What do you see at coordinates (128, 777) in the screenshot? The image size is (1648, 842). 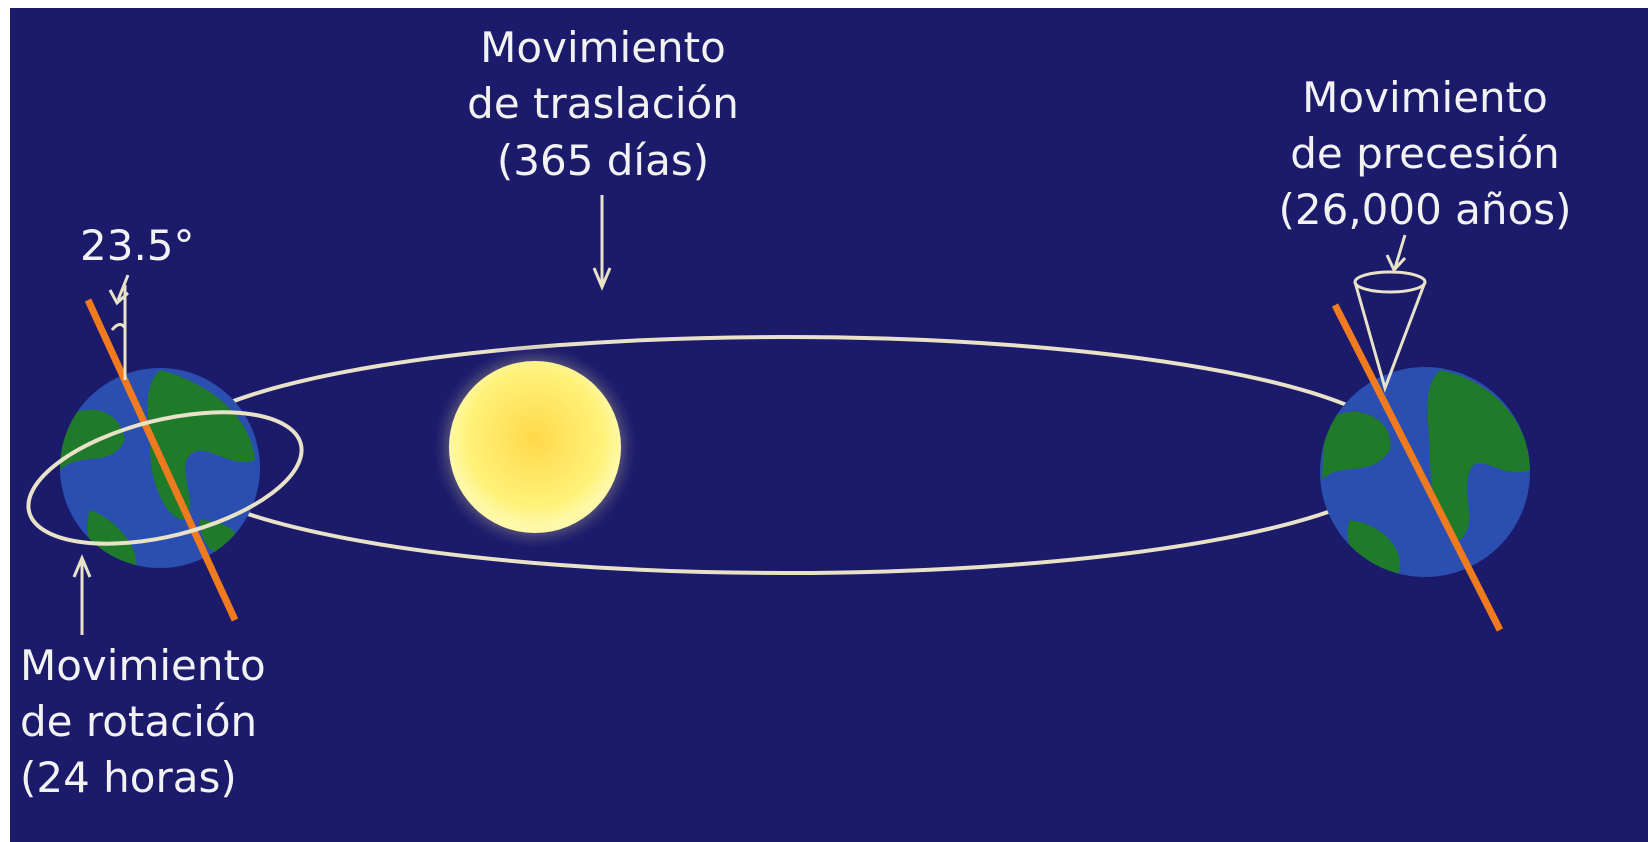 I see `rotation-label: (24 horas)` at bounding box center [128, 777].